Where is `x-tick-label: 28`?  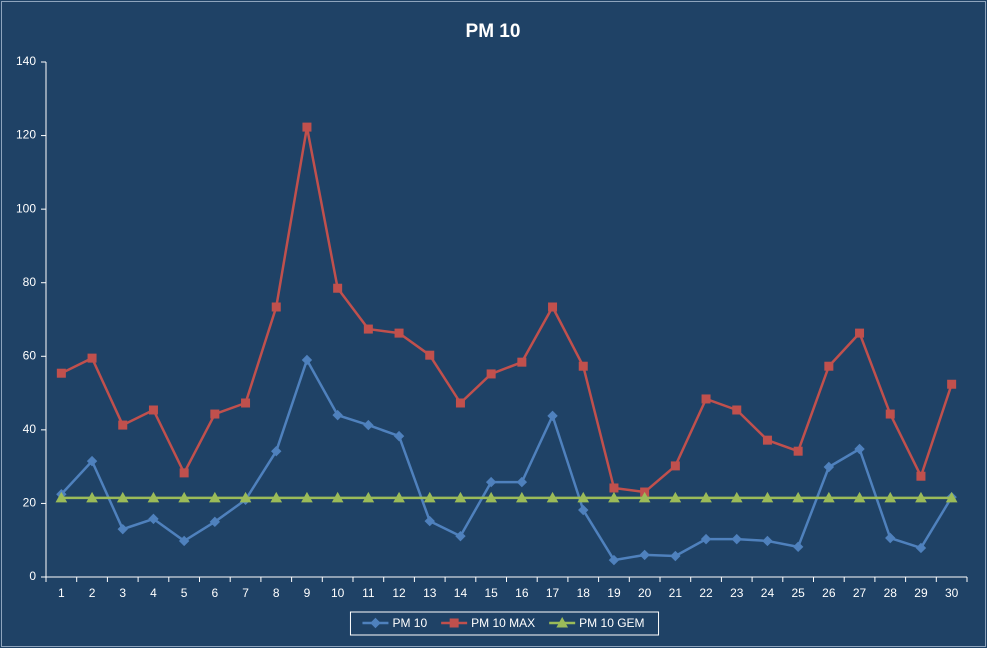 x-tick-label: 28 is located at coordinates (891, 593).